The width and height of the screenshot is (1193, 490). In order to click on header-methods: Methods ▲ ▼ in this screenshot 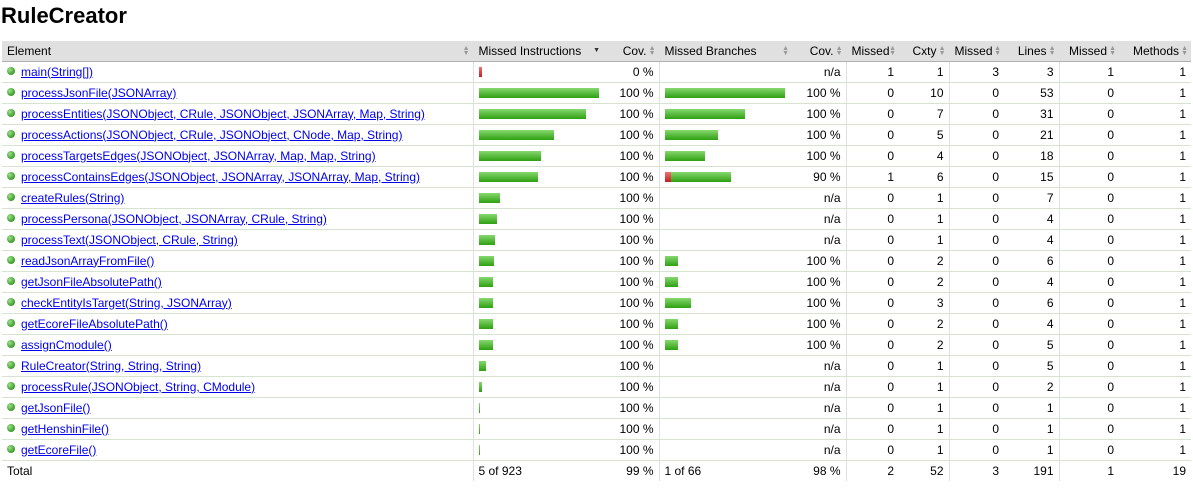, I will do `click(1155, 51)`.